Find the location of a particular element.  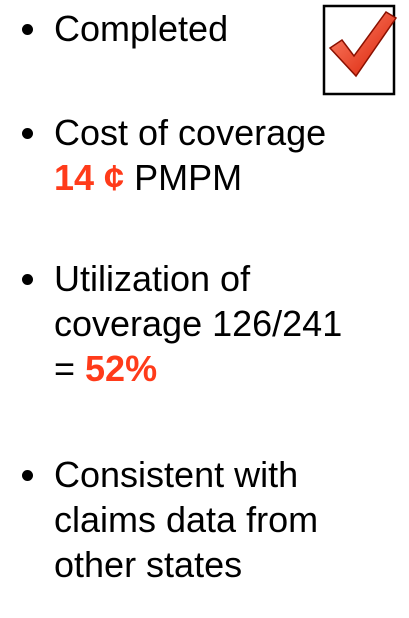

bullet-line: coverage 126/241 is located at coordinates (198, 323).